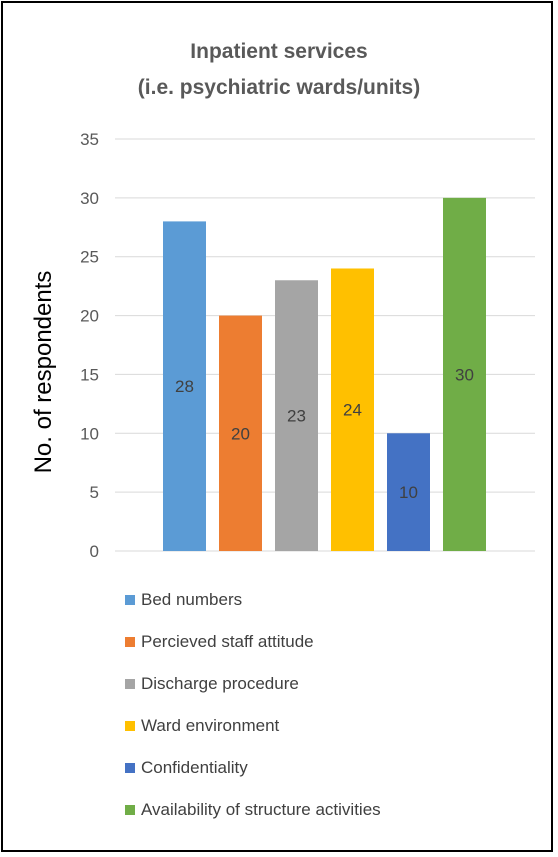 This screenshot has width=558, height=857. I want to click on legend-label: Percieved staff attitude, so click(227, 641).